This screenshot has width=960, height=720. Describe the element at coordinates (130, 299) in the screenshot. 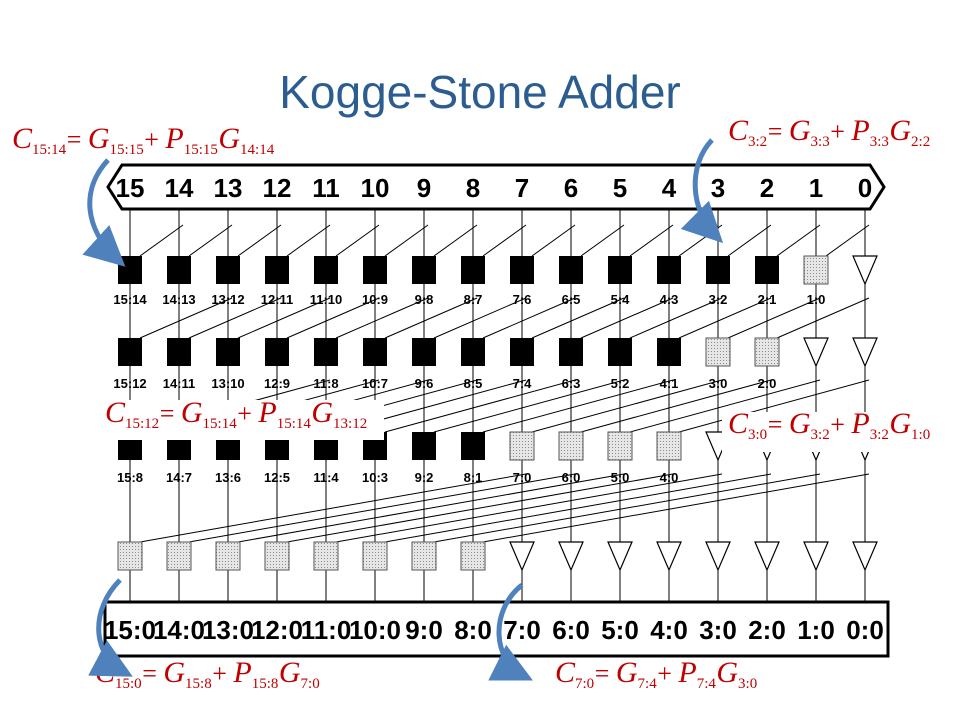

I see `cell-label: 15:14` at that location.